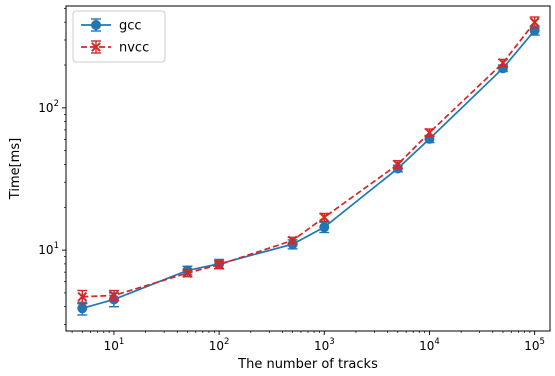 This screenshot has height=376, width=555. Describe the element at coordinates (48, 249) in the screenshot. I see `y-tick-label: 10¹` at that location.